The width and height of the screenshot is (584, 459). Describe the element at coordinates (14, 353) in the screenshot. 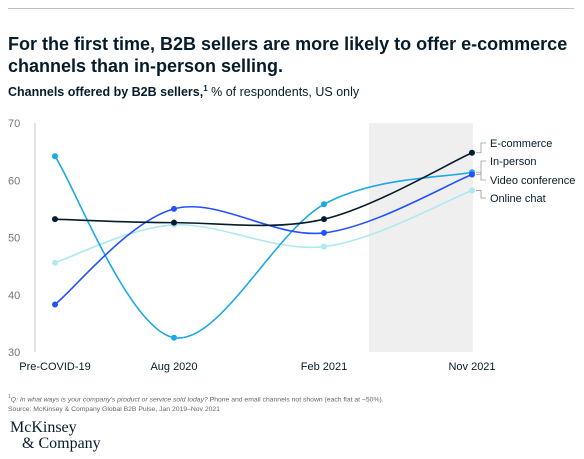

I see `y-tick-label: 30` at that location.